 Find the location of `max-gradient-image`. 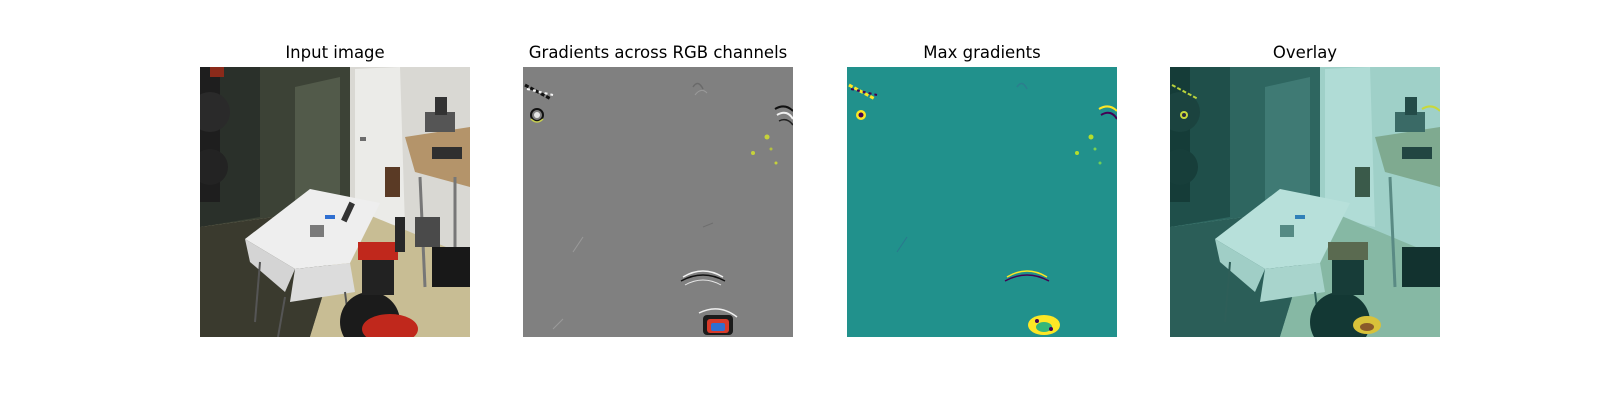

max-gradient-image is located at coordinates (982, 202).